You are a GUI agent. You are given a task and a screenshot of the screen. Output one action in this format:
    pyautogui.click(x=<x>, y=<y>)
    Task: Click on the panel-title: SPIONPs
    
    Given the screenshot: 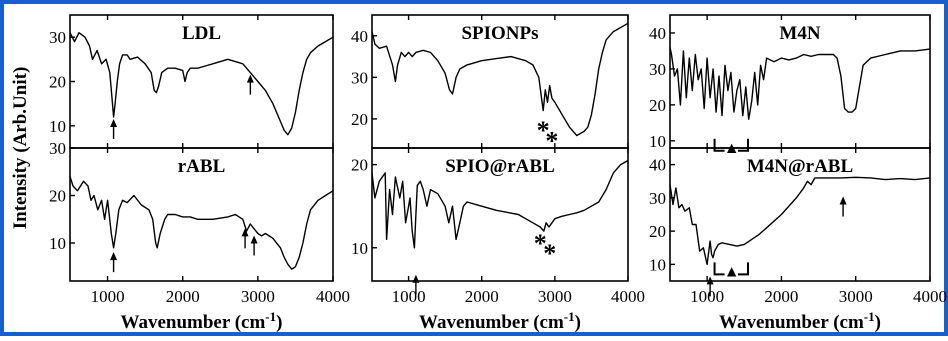 What is the action you would take?
    pyautogui.click(x=499, y=33)
    